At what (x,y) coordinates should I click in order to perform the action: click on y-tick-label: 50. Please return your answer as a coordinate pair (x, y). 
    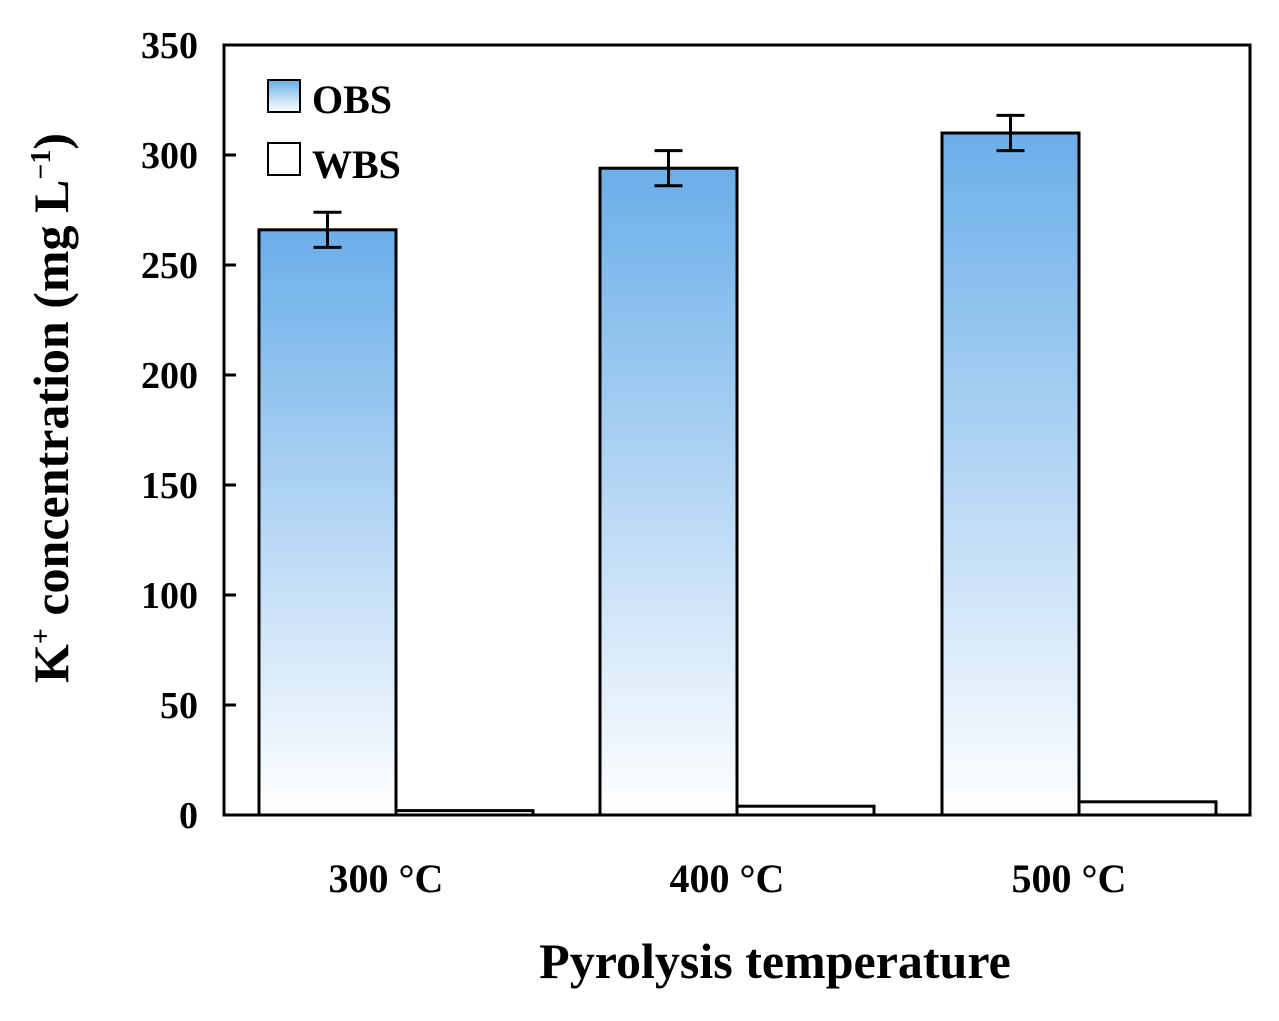
    Looking at the image, I should click on (179, 706).